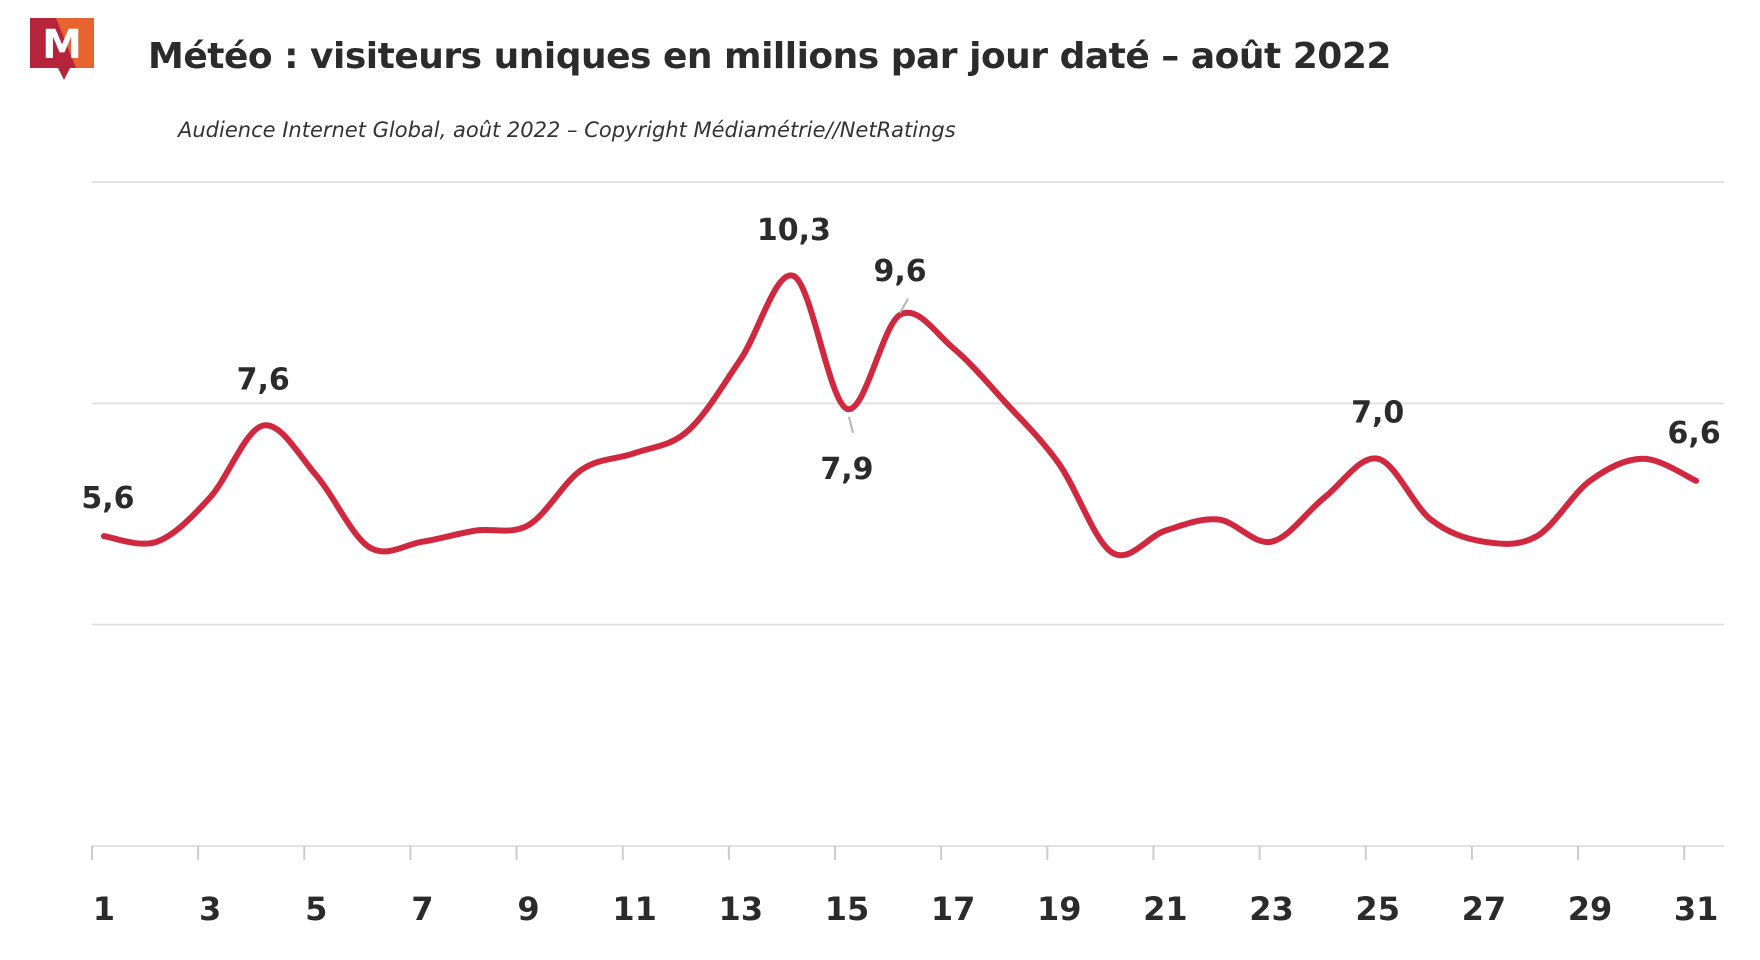 The width and height of the screenshot is (1760, 960). Describe the element at coordinates (634, 909) in the screenshot. I see `x-tick-label: 11` at that location.